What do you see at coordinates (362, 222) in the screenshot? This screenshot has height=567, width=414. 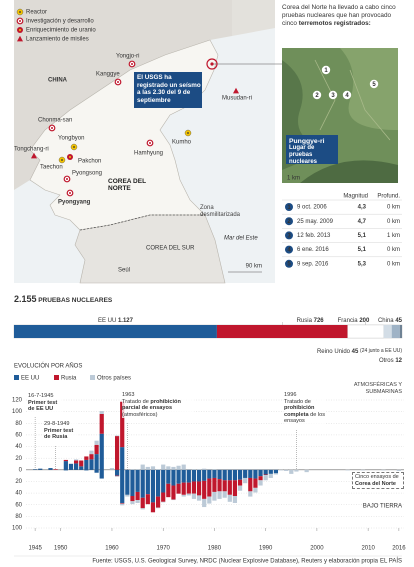 I see `row-magnitude: 4,7` at bounding box center [362, 222].